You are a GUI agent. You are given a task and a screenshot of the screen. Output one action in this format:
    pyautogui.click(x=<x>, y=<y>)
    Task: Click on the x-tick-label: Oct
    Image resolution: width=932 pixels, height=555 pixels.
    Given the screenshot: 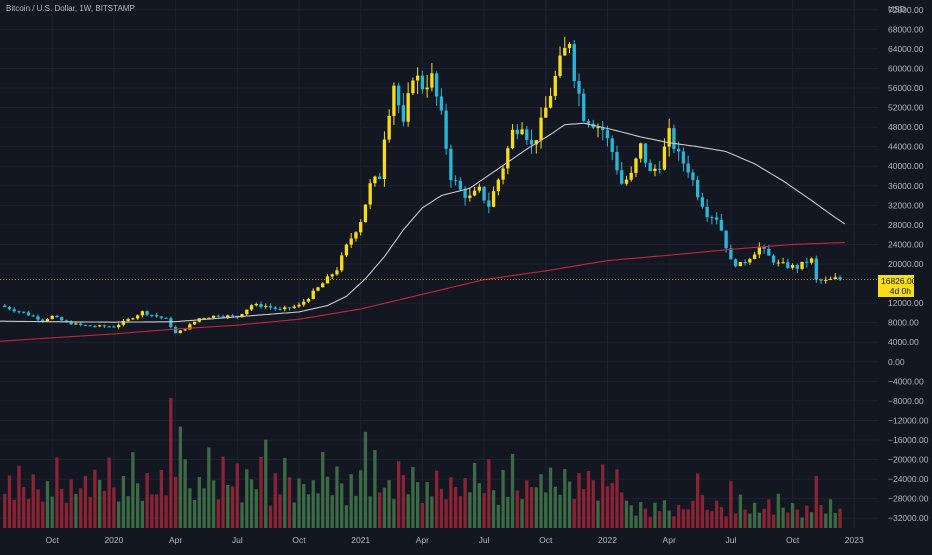 What is the action you would take?
    pyautogui.click(x=793, y=540)
    